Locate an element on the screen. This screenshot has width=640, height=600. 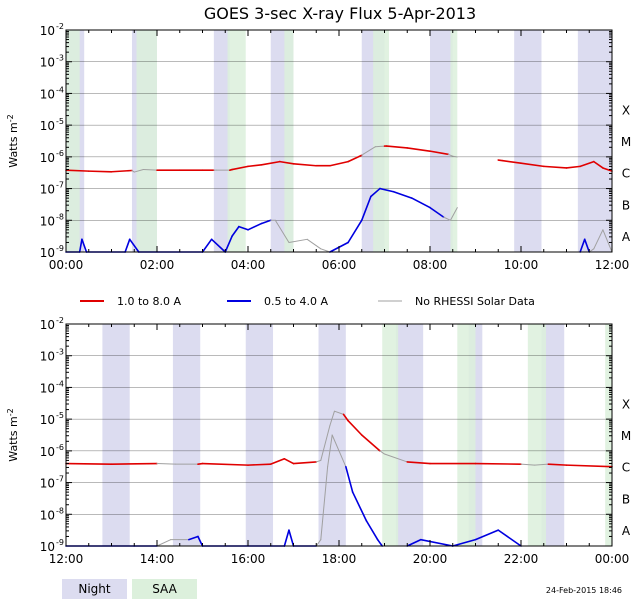
xtick-label-6: 00:00 is located at coordinates (612, 559).